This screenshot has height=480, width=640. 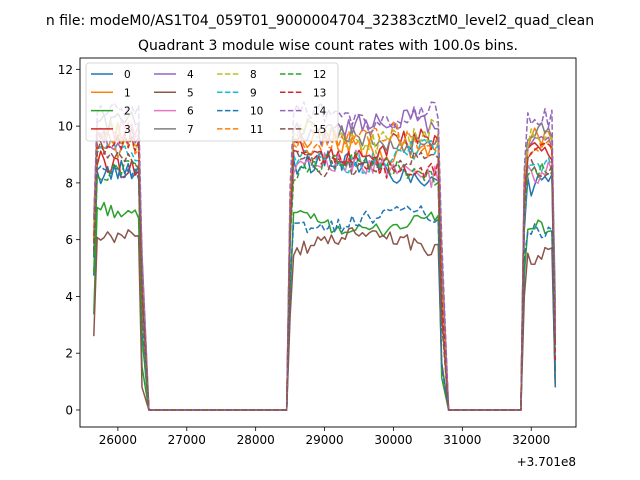 I want to click on x-tick-label: 27000, so click(x=187, y=440).